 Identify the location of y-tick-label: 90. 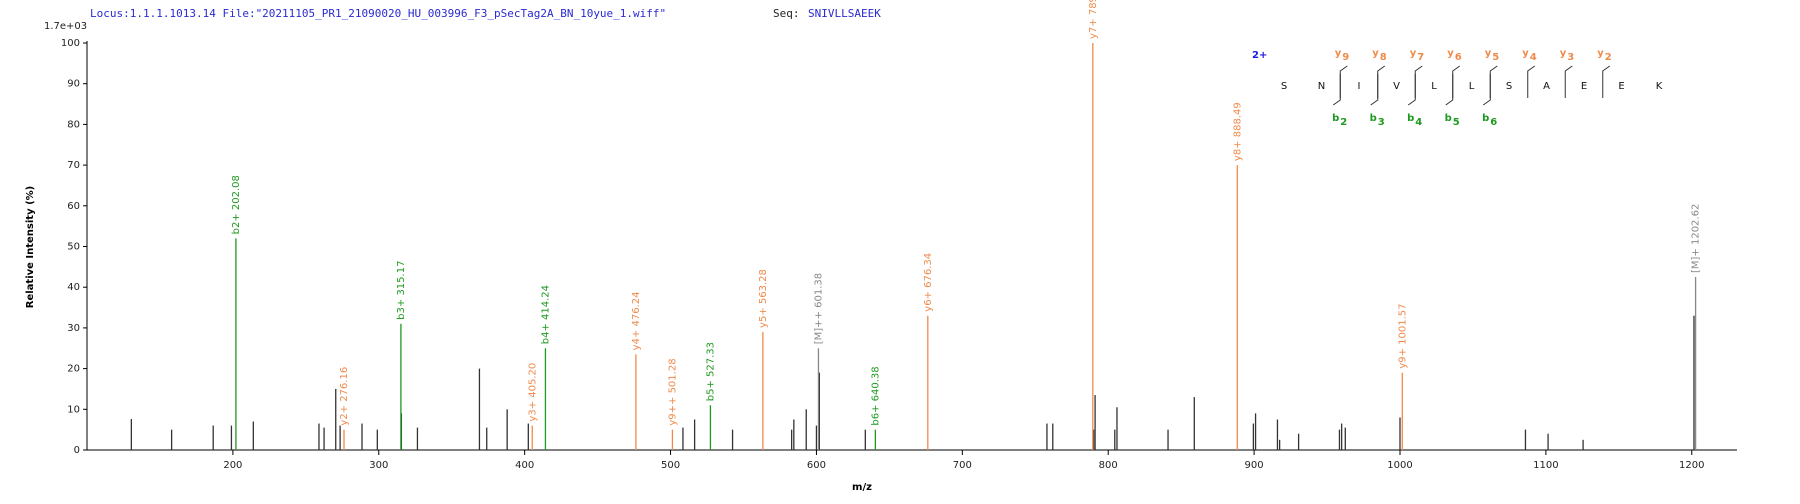
(73, 84).